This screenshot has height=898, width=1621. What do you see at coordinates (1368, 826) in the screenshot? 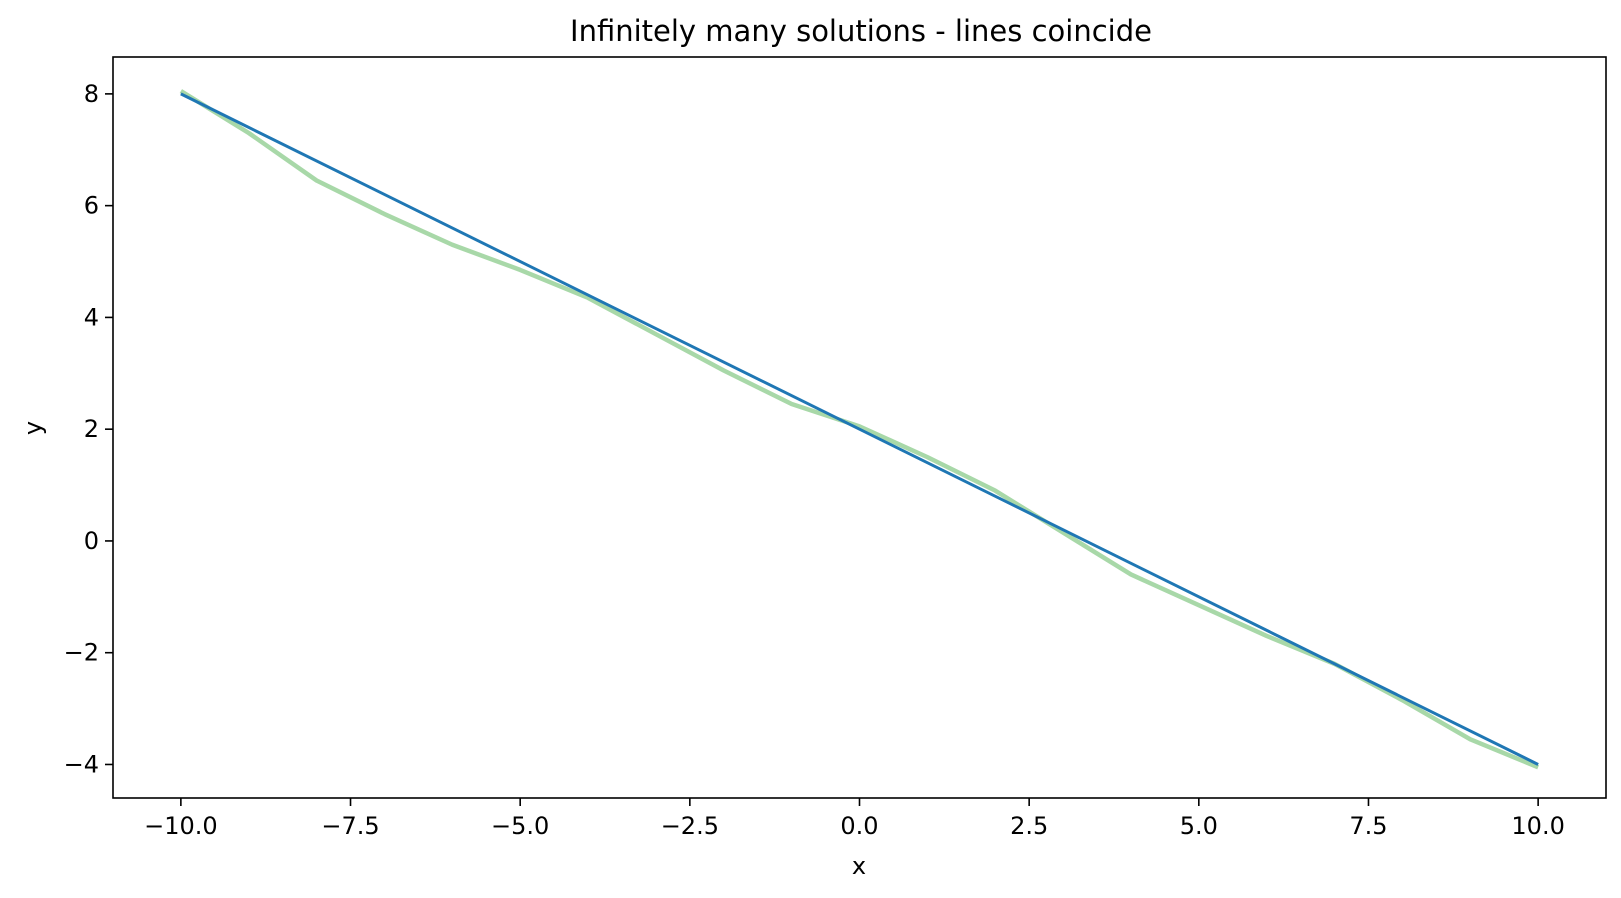
I see `x-tick-label: 7.5` at bounding box center [1368, 826].